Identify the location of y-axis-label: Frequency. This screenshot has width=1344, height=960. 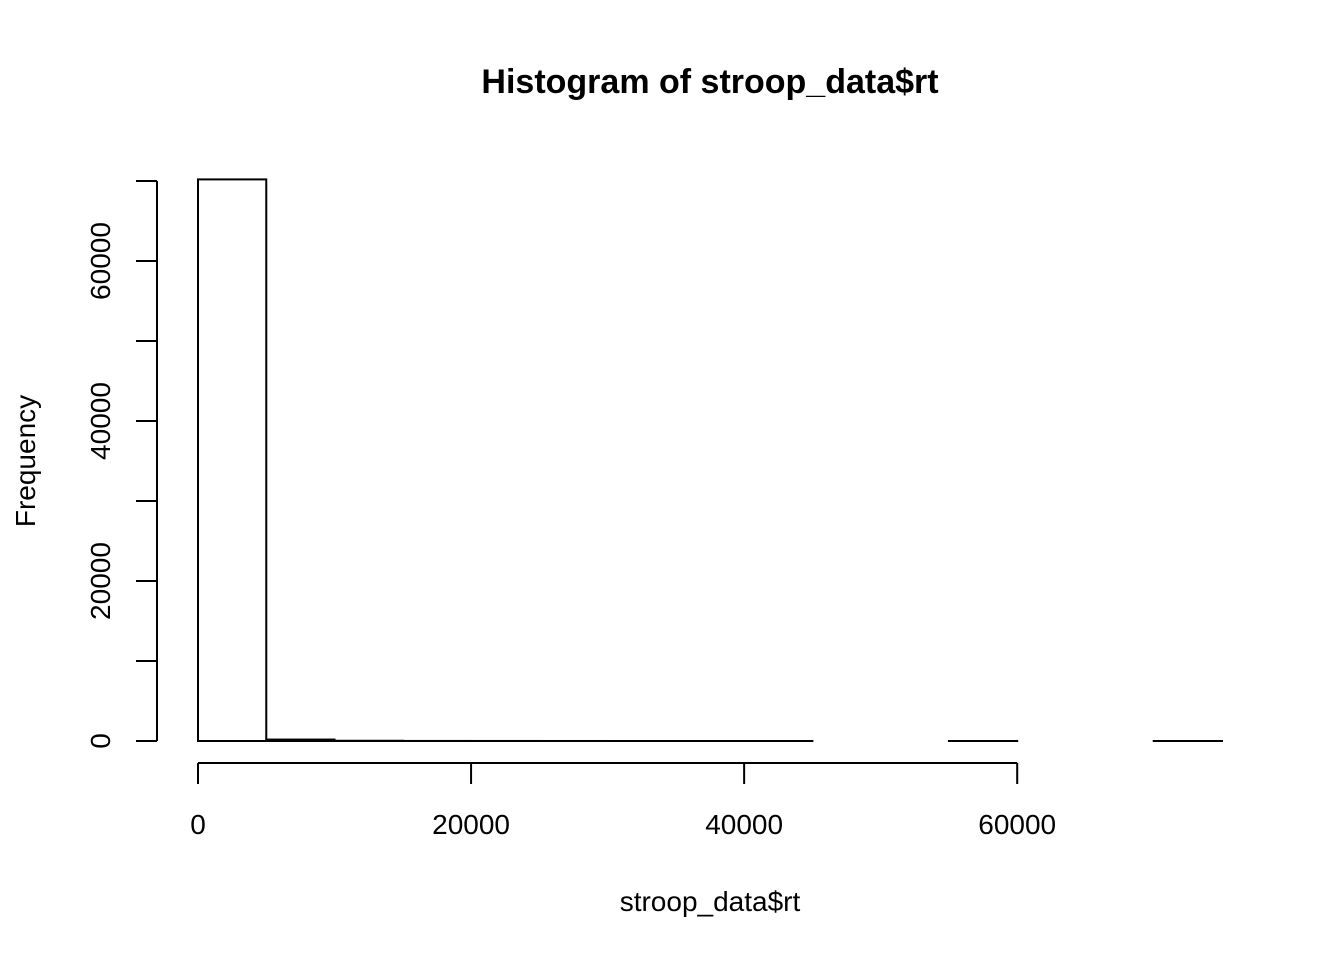
(25, 461).